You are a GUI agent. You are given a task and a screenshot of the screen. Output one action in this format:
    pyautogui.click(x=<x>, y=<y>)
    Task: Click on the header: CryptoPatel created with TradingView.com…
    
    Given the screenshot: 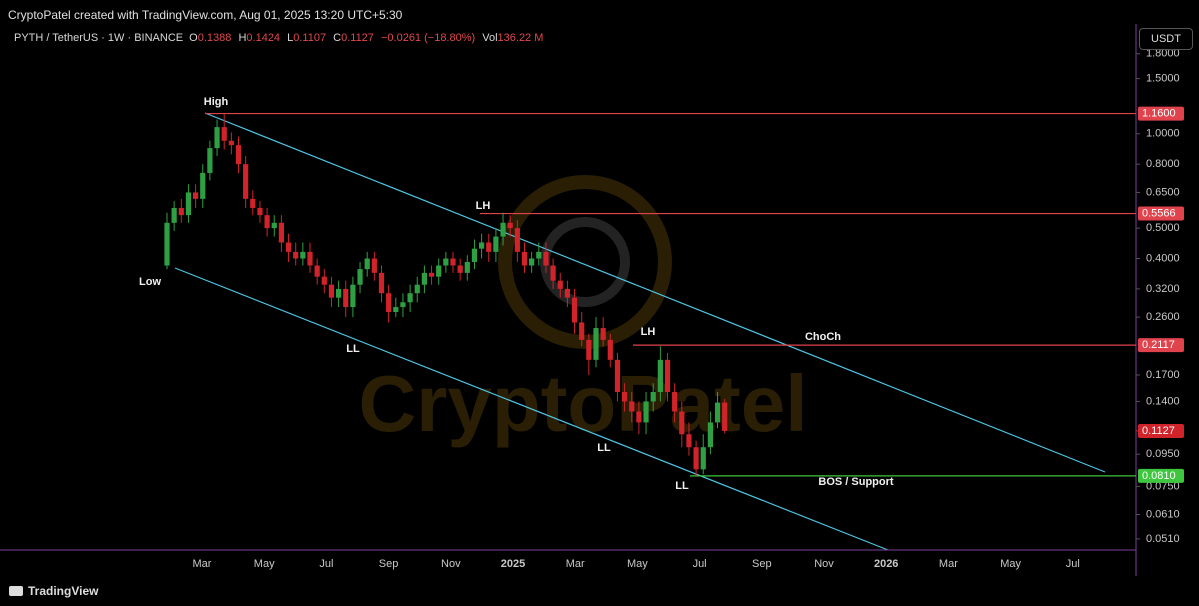 What is the action you would take?
    pyautogui.click(x=205, y=15)
    